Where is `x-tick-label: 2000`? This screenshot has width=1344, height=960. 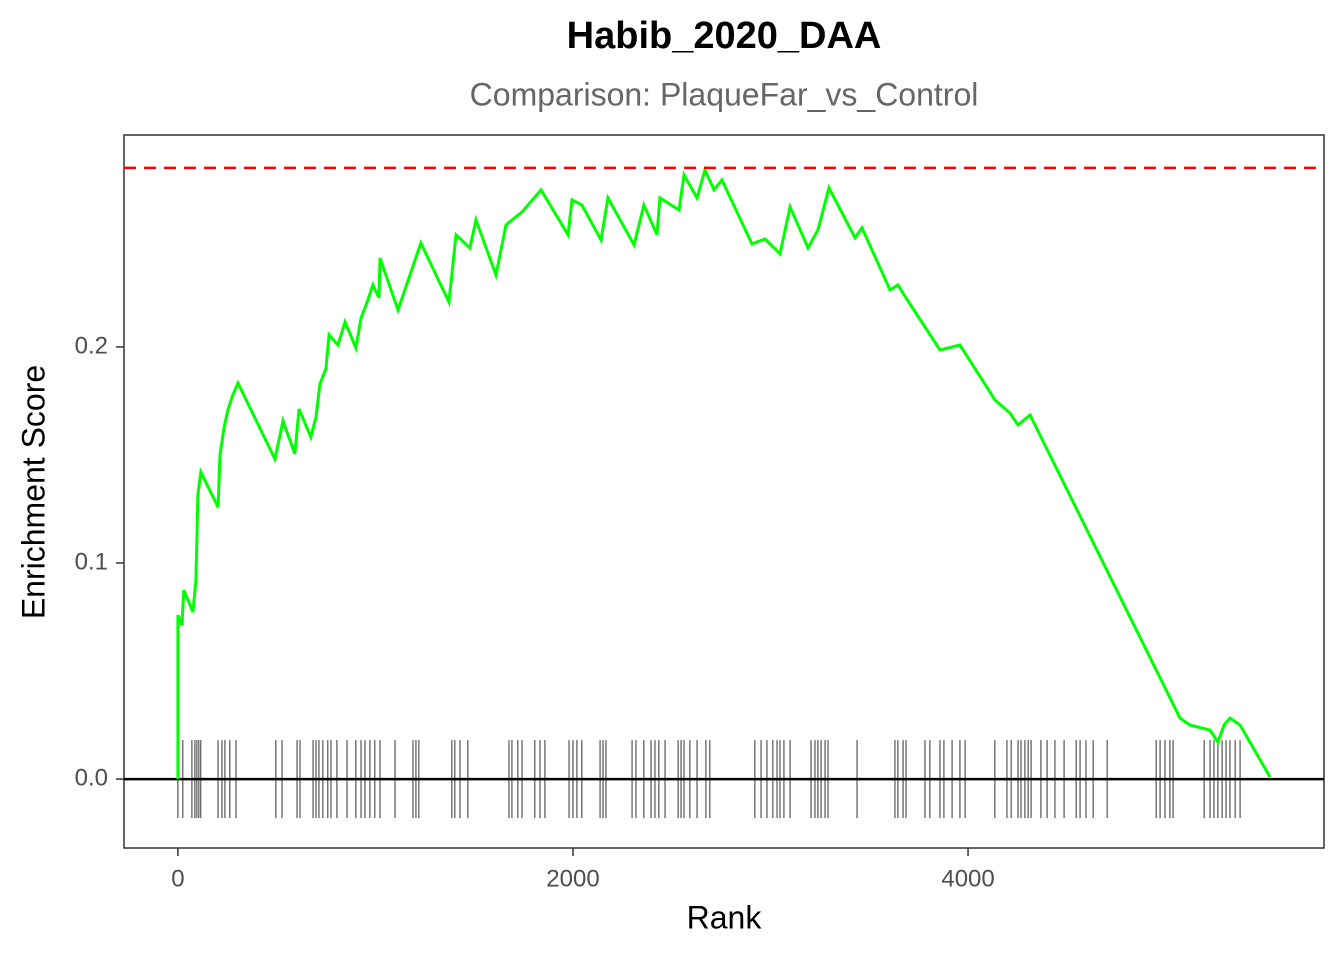
x-tick-label: 2000 is located at coordinates (572, 878).